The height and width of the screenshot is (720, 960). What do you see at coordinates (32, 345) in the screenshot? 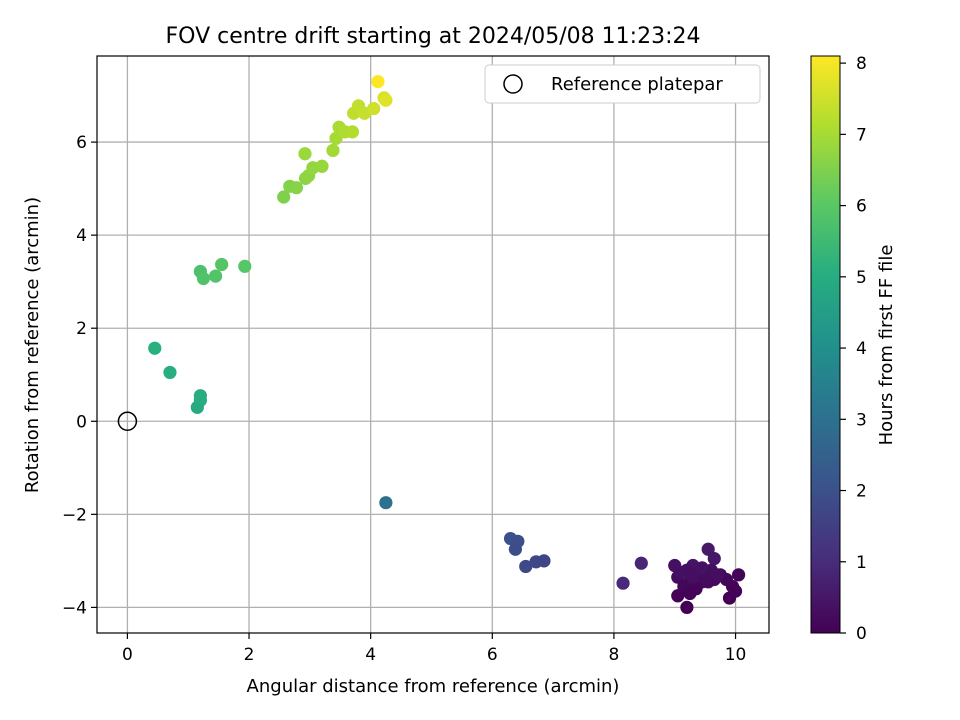
I see `y-axis-label: Rotation from reference (arcmin)` at bounding box center [32, 345].